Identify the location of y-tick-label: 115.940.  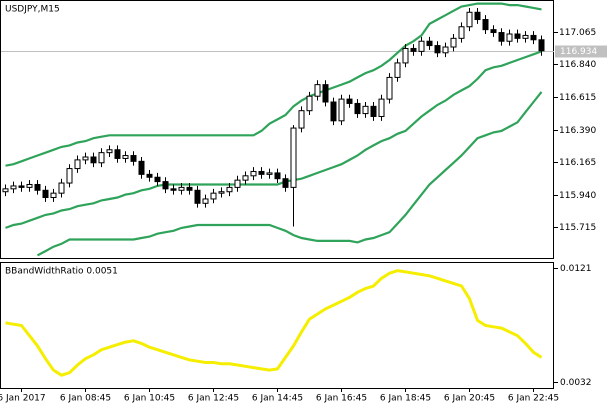
(577, 196).